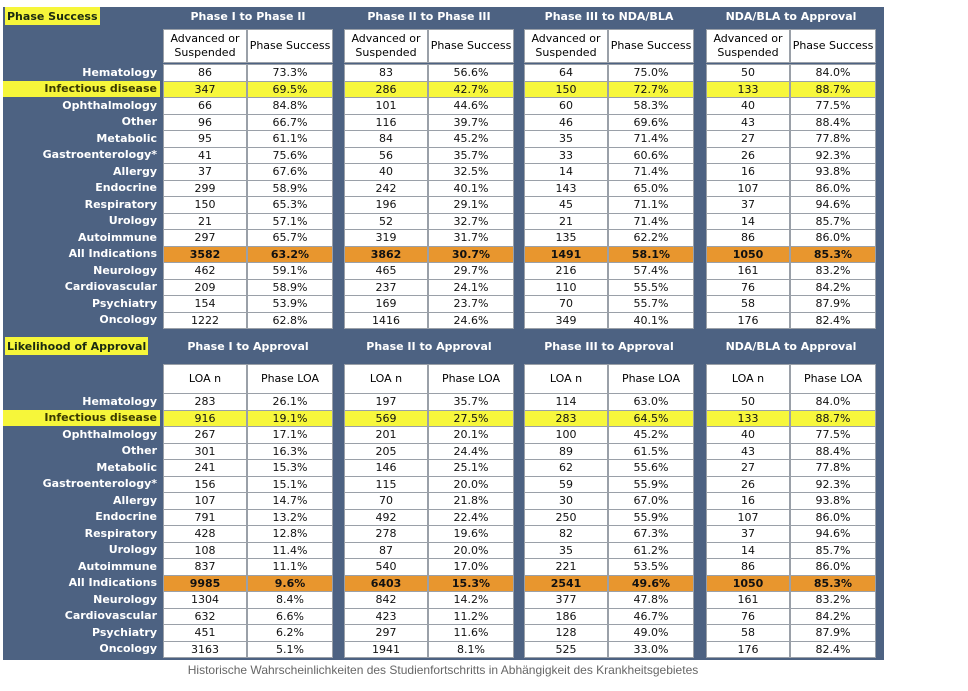 The width and height of the screenshot is (968, 691). I want to click on percent-cell: 69.6%, so click(651, 122).